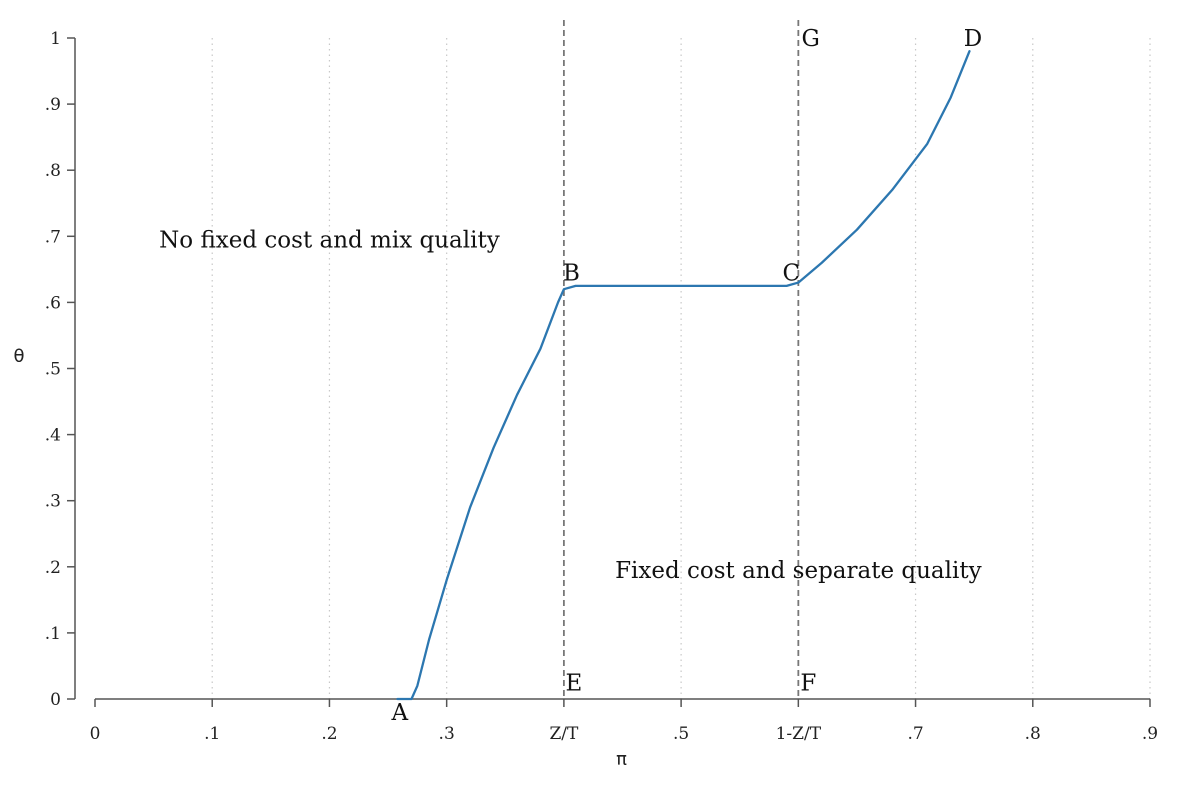  What do you see at coordinates (399, 713) in the screenshot?
I see `point-label-A: A` at bounding box center [399, 713].